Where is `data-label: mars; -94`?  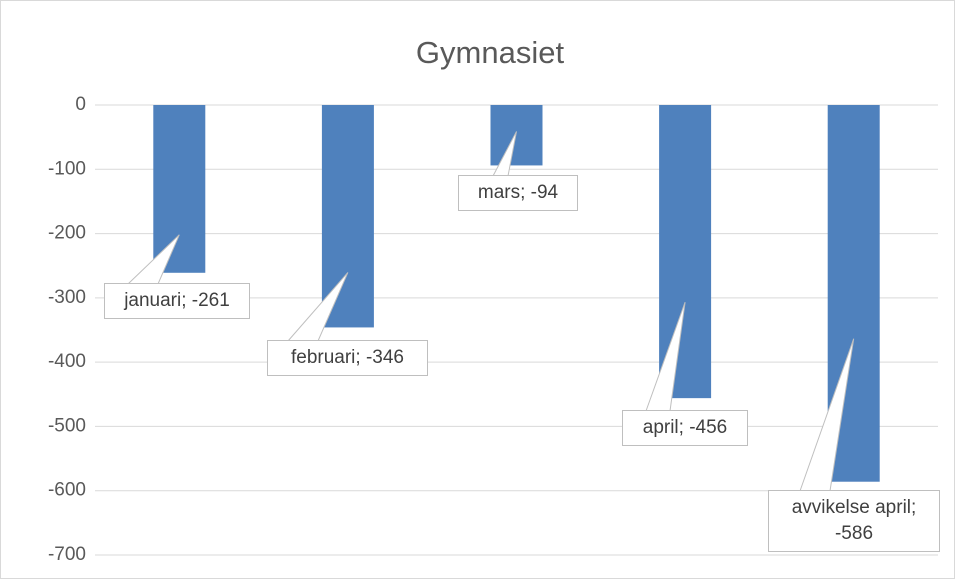
data-label: mars; -94 is located at coordinates (518, 193).